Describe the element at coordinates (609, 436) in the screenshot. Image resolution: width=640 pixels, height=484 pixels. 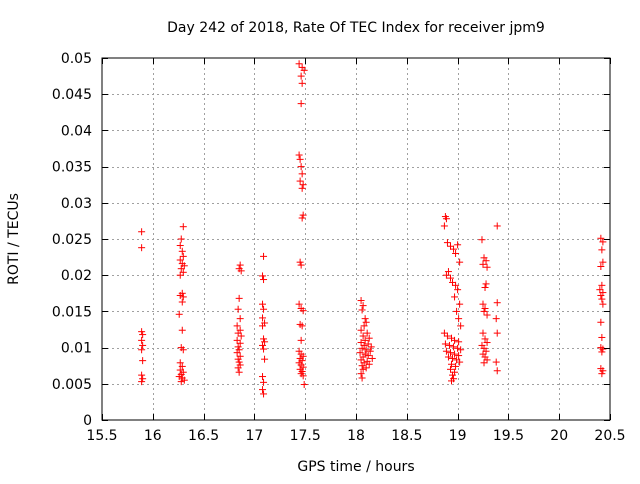
I see `x-tick-label: 20.5` at that location.